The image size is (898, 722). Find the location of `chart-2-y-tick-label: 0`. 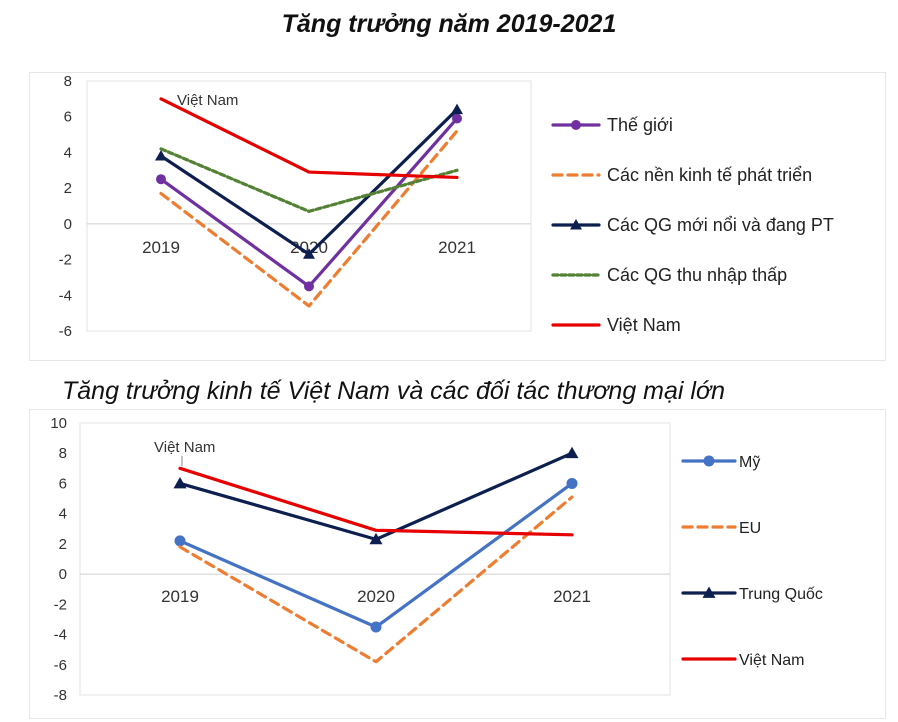

chart-2-y-tick-label: 0 is located at coordinates (63, 574).